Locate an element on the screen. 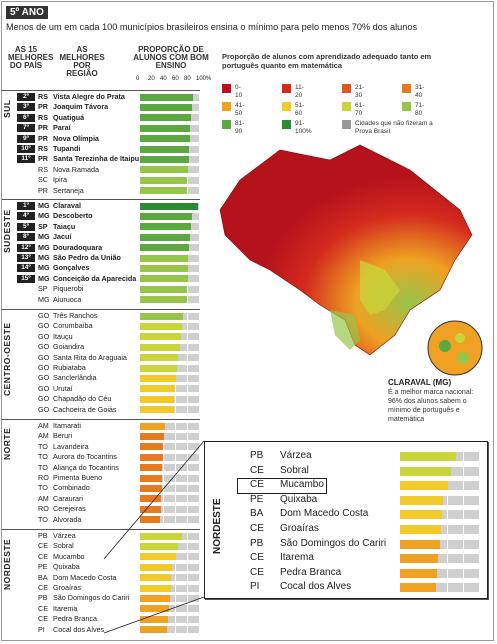 The height and width of the screenshot is (644, 497). city-label: Aiuruoca is located at coordinates (67, 299).